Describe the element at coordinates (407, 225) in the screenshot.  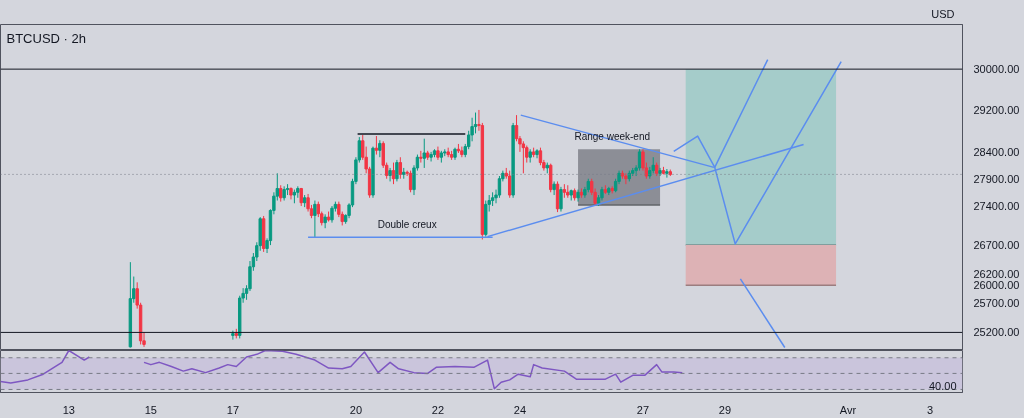
I see `annotation: Double creux` at that location.